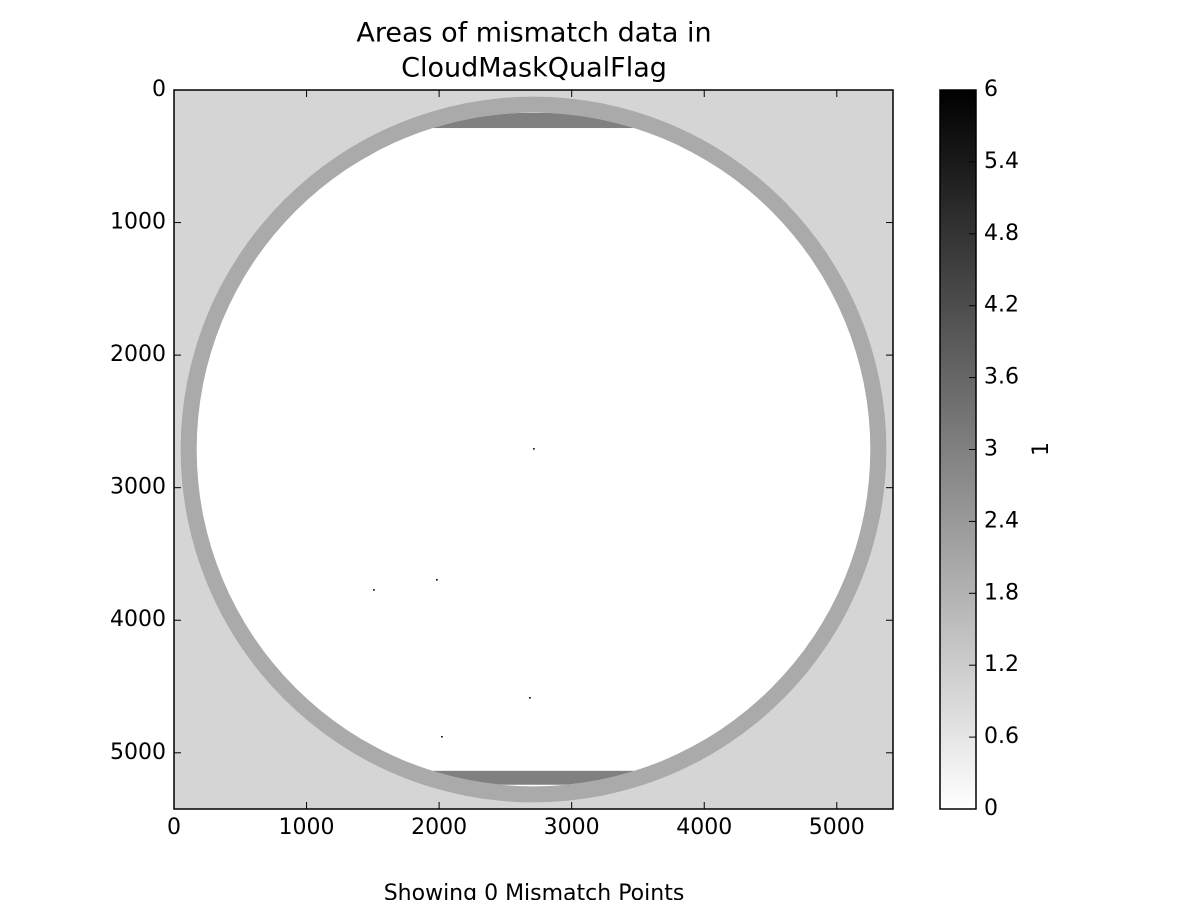 The width and height of the screenshot is (1200, 900). What do you see at coordinates (307, 827) in the screenshot?
I see `x-tick-label: 1000` at bounding box center [307, 827].